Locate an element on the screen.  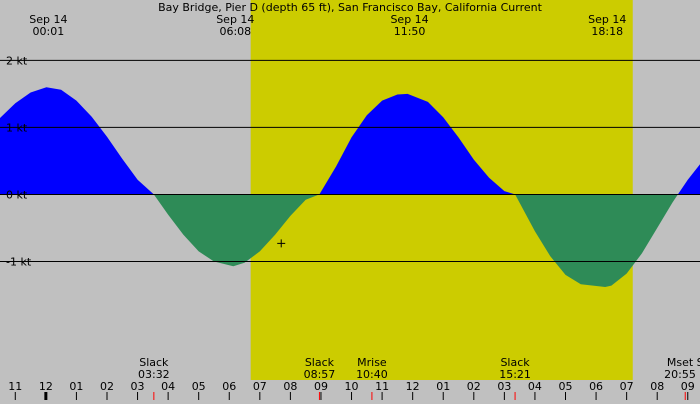
event-name-label: Mset S is located at coordinates (683, 362).